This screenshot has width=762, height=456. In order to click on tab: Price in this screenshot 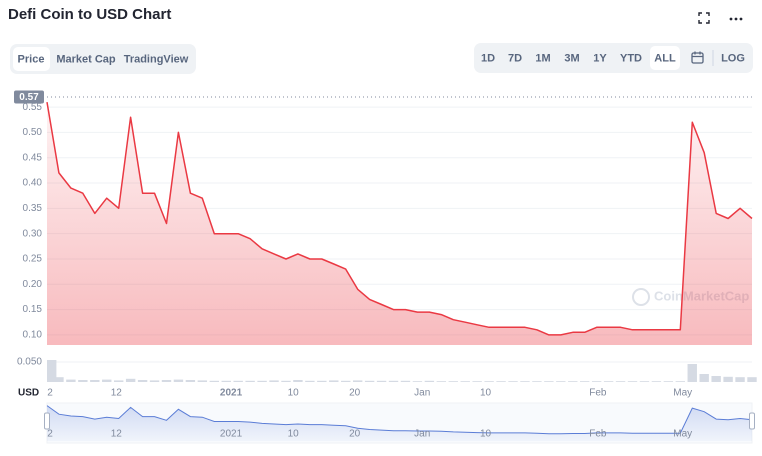, I will do `click(31, 59)`.